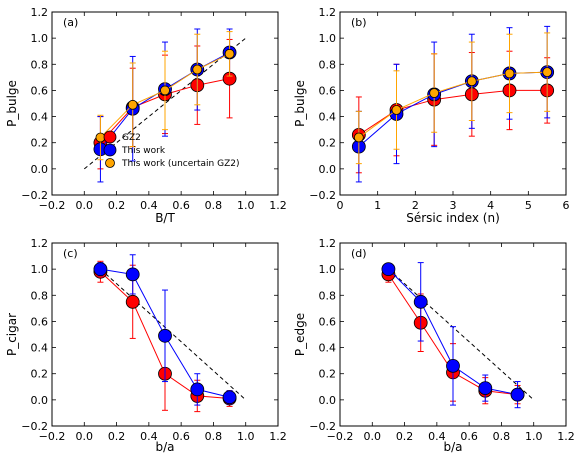 The width and height of the screenshot is (574, 467). I want to click on x-tick-label: 5, so click(528, 205).